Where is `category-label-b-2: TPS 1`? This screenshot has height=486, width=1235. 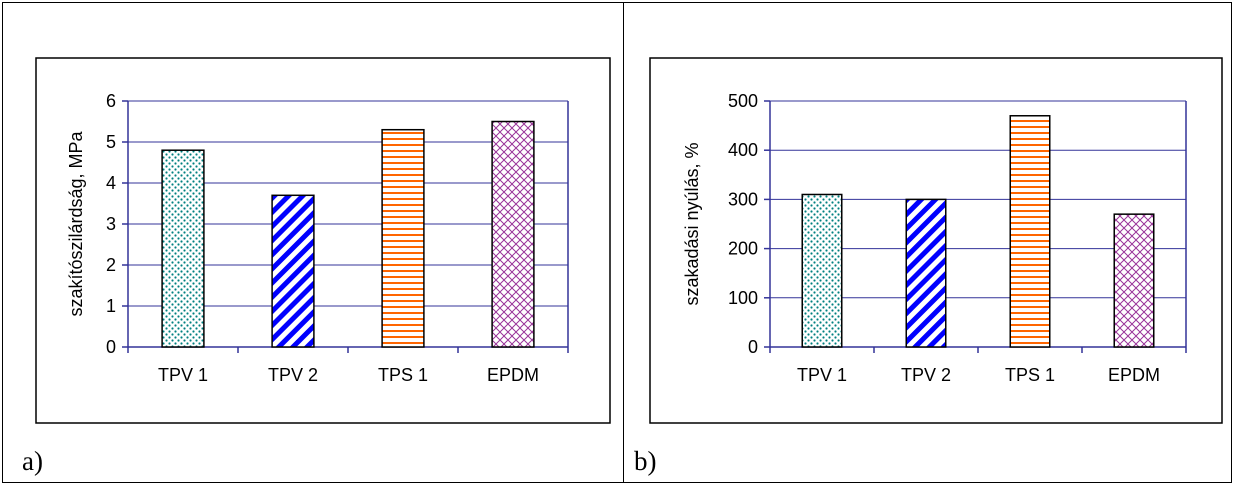
category-label-b-2: TPS 1 is located at coordinates (1030, 375).